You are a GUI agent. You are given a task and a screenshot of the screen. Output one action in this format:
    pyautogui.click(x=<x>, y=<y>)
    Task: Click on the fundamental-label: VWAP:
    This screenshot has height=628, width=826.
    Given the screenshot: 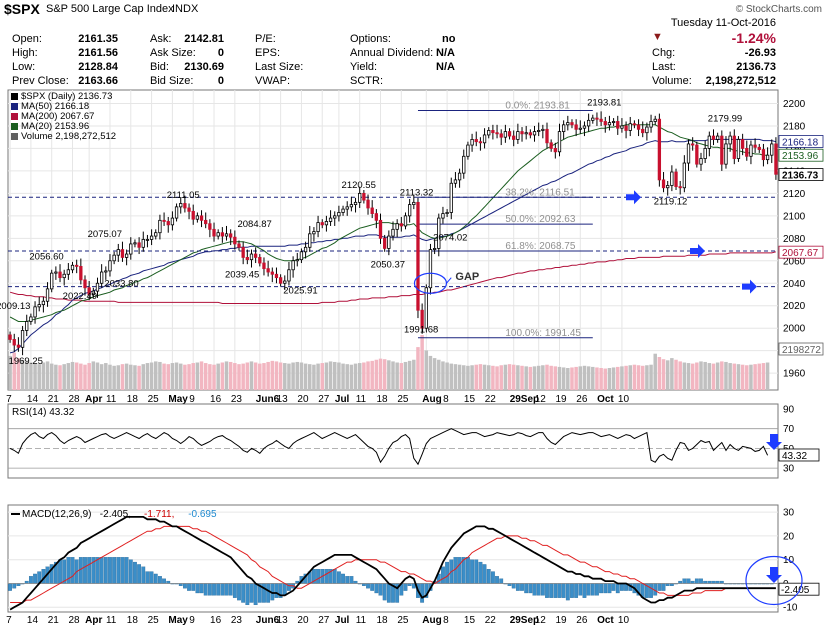 What is the action you would take?
    pyautogui.click(x=273, y=81)
    